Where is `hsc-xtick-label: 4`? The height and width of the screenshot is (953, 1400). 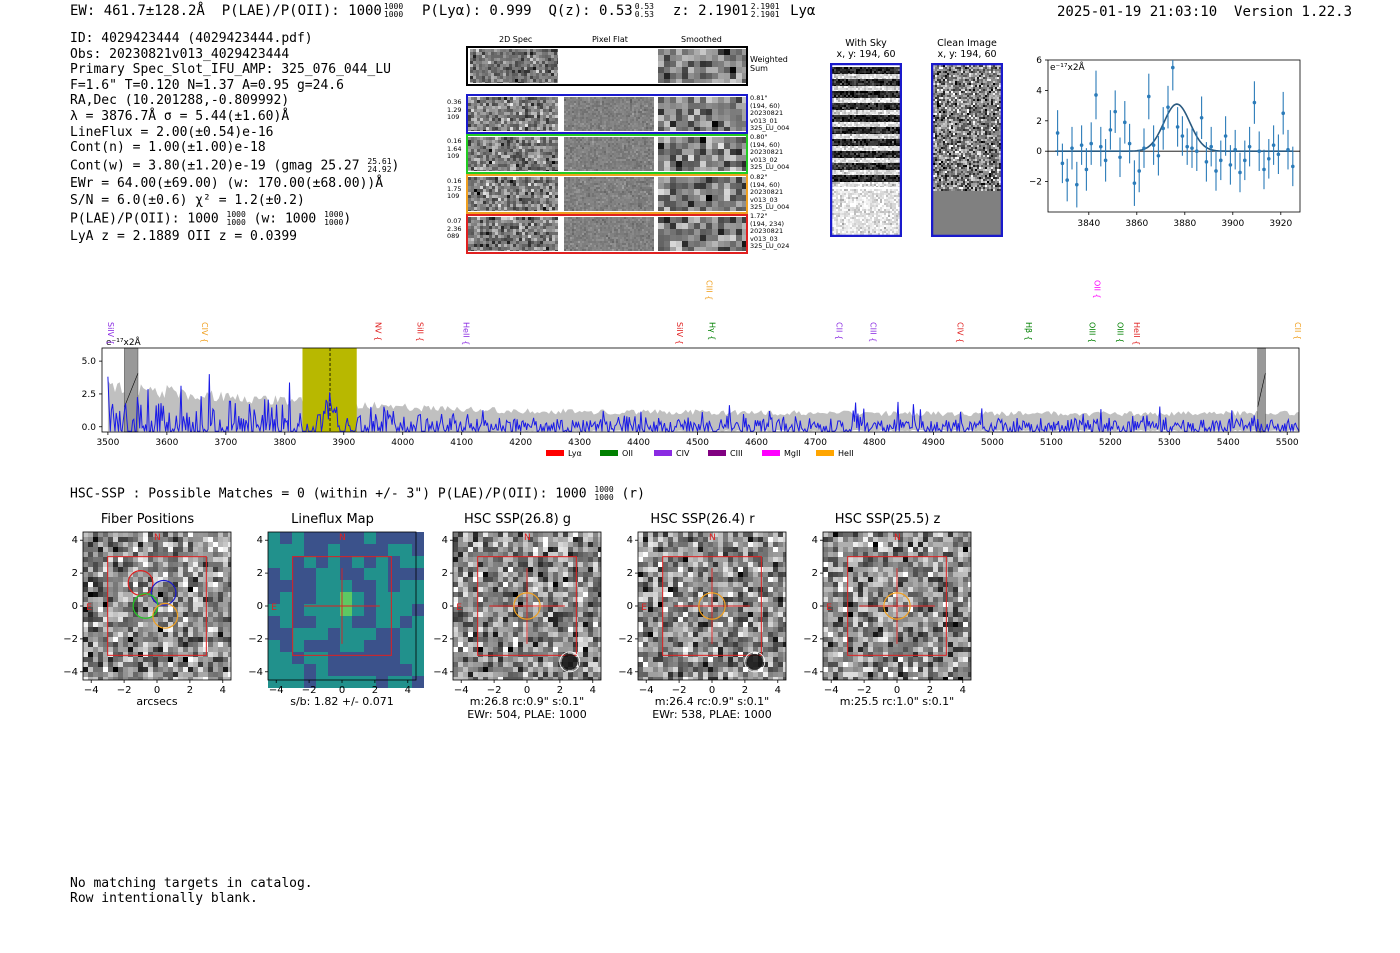 hsc-xtick-label: 4 is located at coordinates (593, 690).